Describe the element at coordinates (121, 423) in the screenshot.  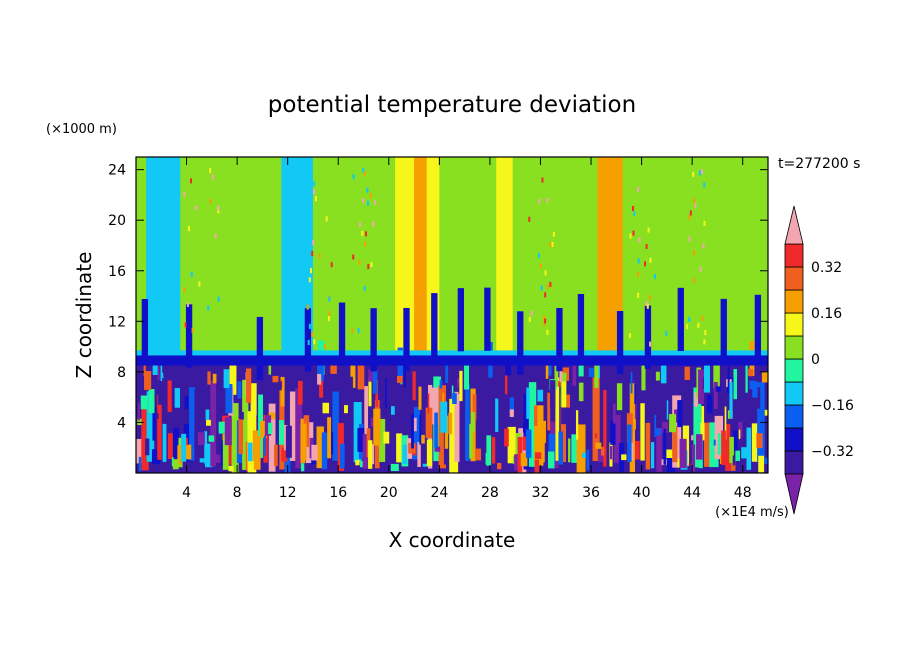
I see `y-tick-label: 4` at that location.